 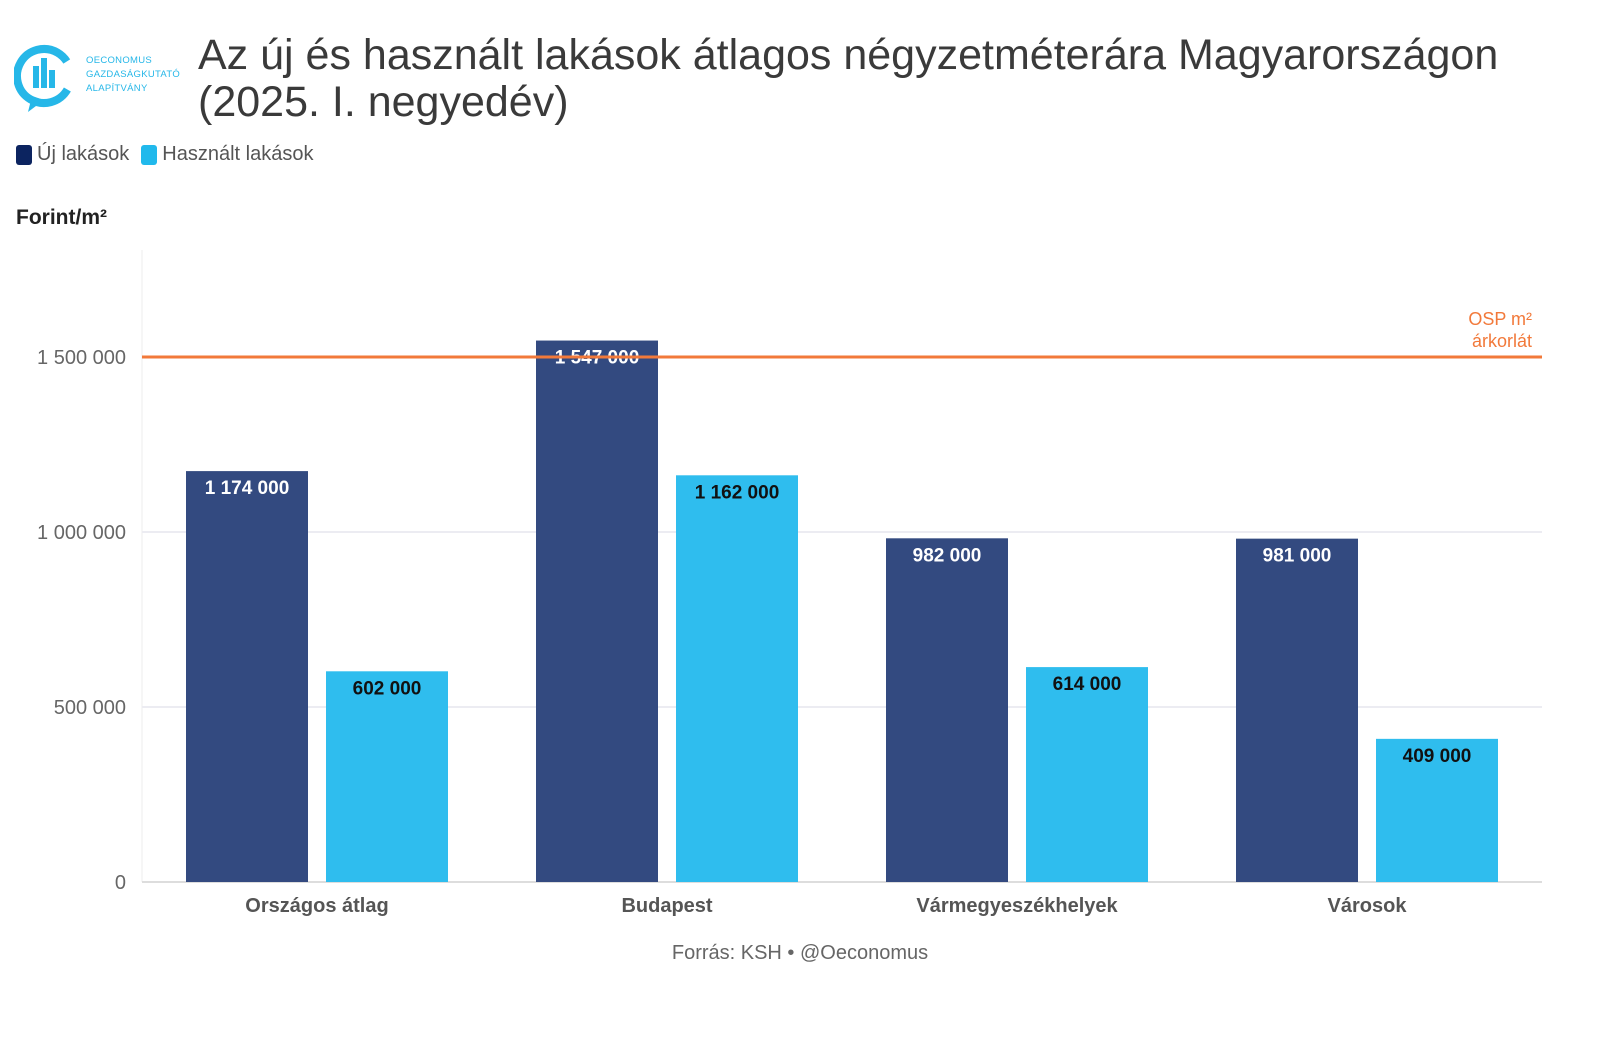 I want to click on logo-emblem-icon, so click(x=44, y=78).